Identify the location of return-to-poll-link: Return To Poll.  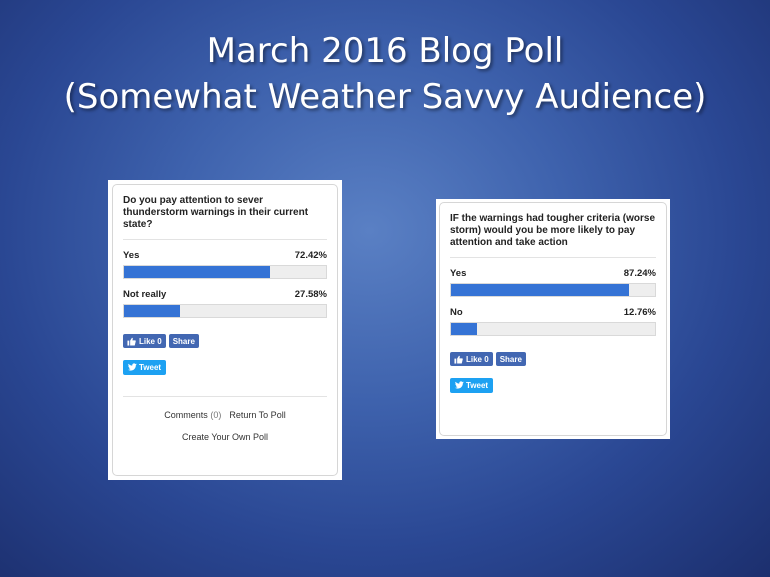
(257, 415).